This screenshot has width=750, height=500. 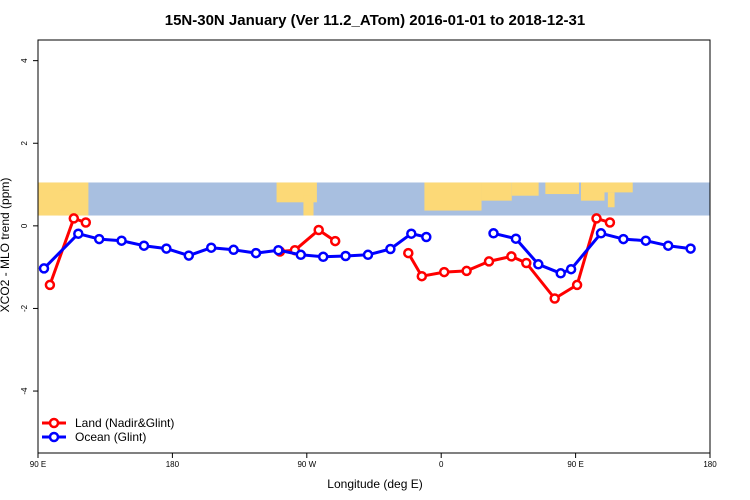 I want to click on legend-land-label: Land (Nadir&Glint), so click(x=124, y=423).